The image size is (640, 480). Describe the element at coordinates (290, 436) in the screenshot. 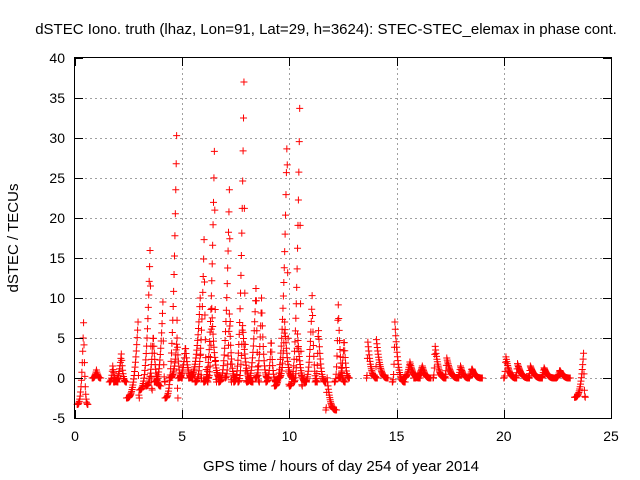

I see `x-tick-label: 10` at that location.